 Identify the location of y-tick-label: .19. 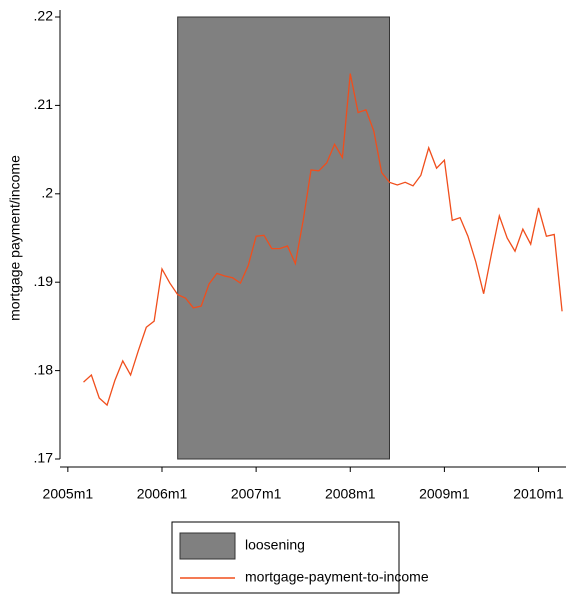
(44, 281).